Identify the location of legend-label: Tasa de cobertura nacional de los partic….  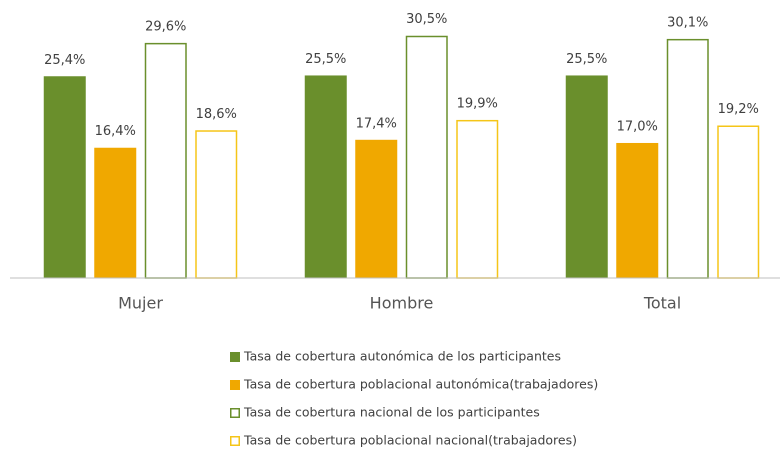
(391, 412).